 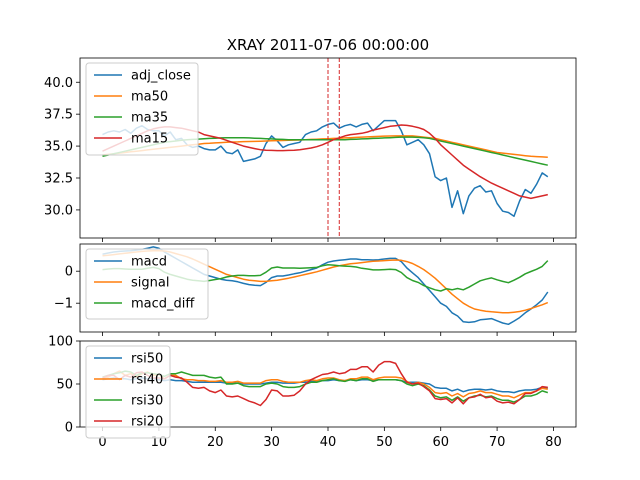 I want to click on y-tick-label: 35.0, so click(x=58, y=147).